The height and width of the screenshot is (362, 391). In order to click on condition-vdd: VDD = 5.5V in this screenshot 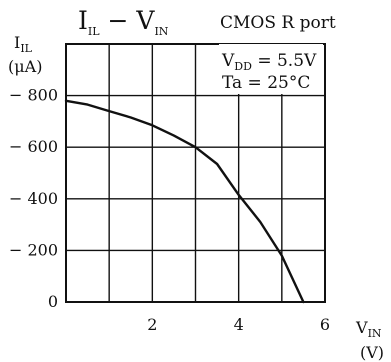, I will do `click(269, 62)`.